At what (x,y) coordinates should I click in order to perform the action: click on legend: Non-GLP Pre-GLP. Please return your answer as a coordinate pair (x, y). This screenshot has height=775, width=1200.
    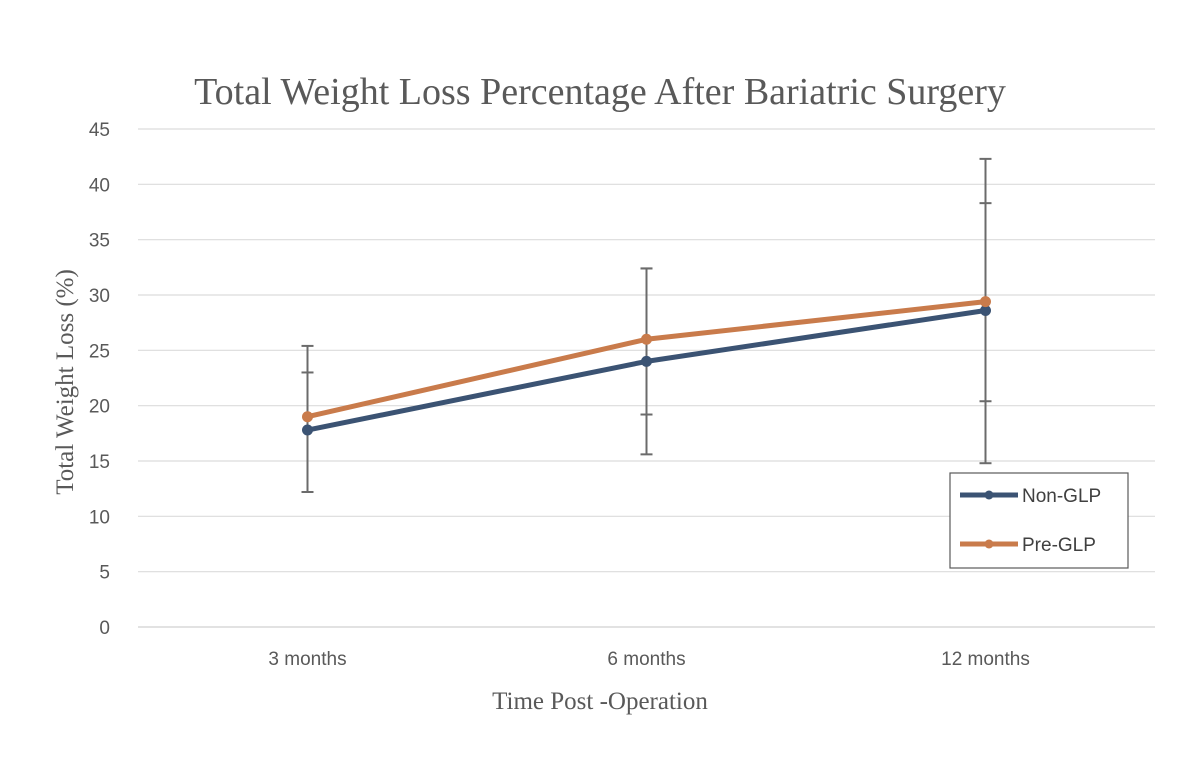
    Looking at the image, I should click on (1039, 520).